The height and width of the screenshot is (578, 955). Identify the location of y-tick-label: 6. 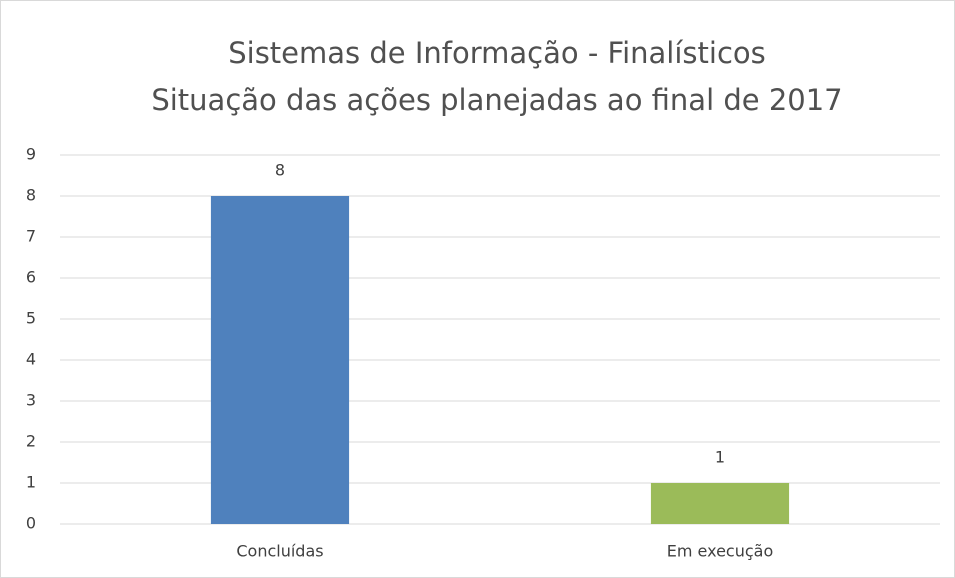
(31, 277).